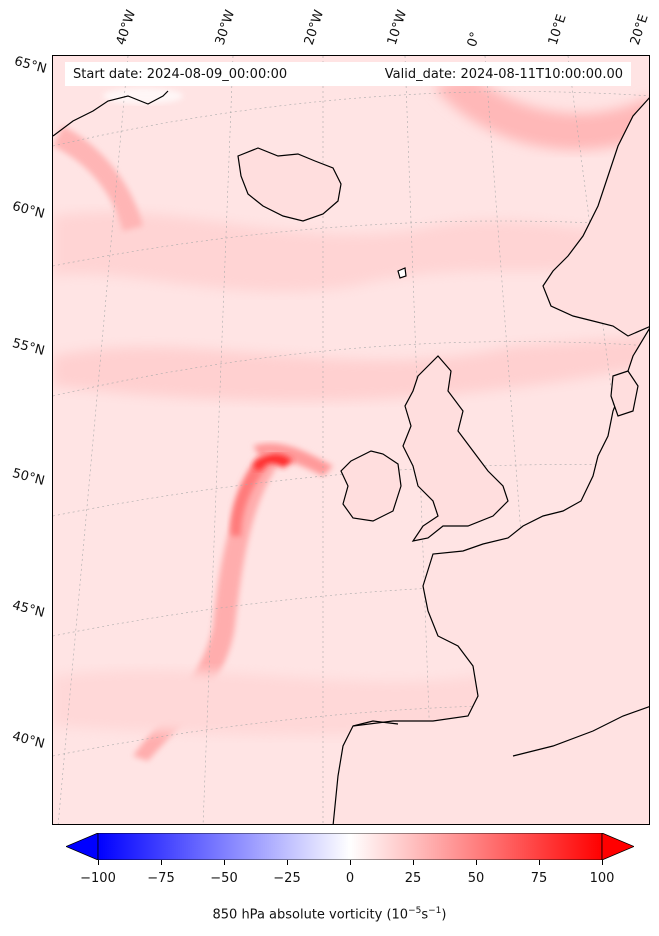  What do you see at coordinates (602, 878) in the screenshot?
I see `colorbar-tick-label: 100` at bounding box center [602, 878].